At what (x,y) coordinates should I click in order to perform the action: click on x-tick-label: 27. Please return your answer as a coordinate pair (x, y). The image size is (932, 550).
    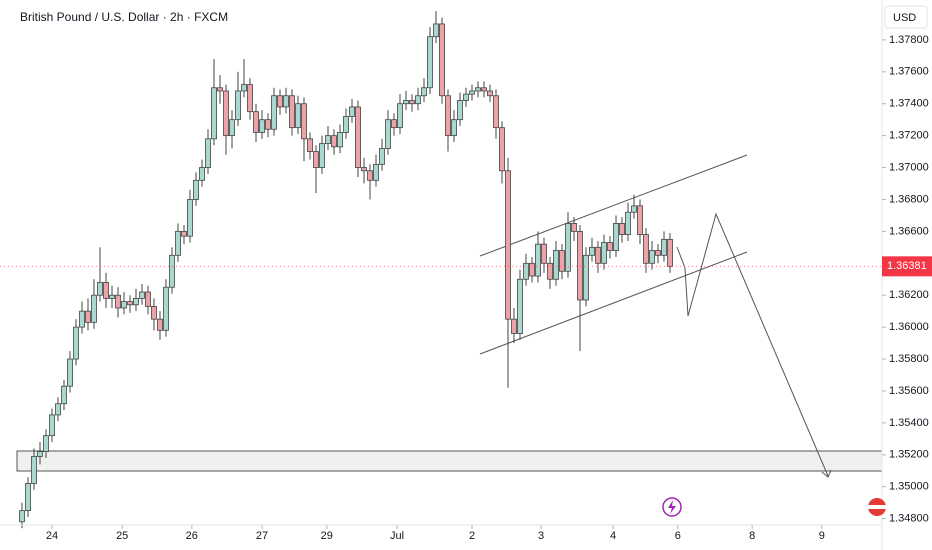
    Looking at the image, I should click on (262, 536).